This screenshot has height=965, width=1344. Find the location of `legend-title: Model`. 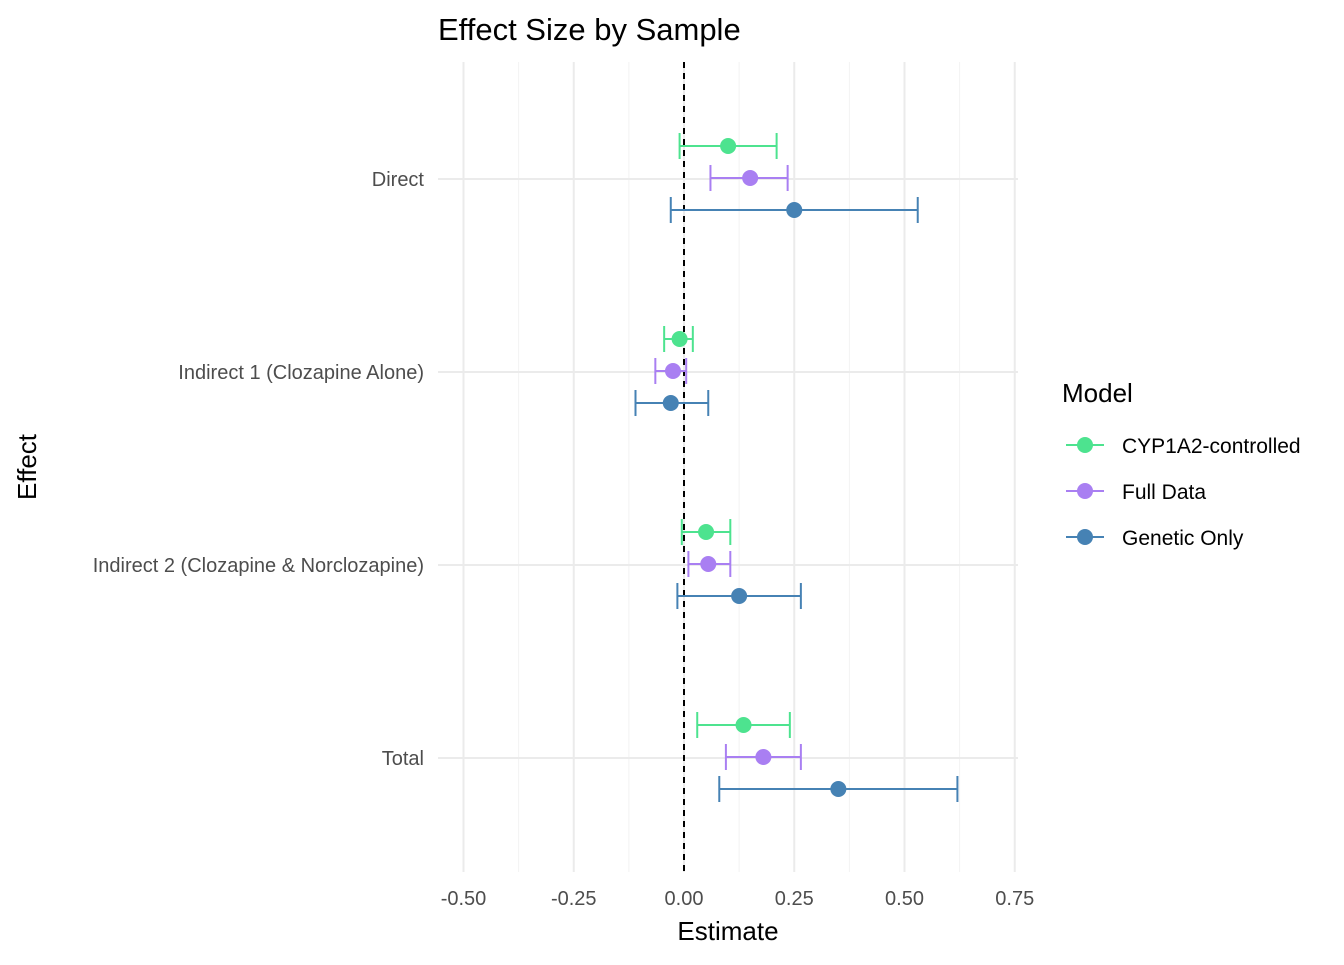

legend-title: Model is located at coordinates (1097, 393).